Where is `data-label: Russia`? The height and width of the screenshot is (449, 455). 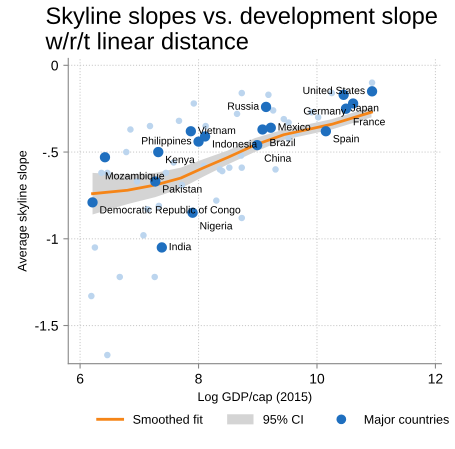
data-label: Russia is located at coordinates (244, 106).